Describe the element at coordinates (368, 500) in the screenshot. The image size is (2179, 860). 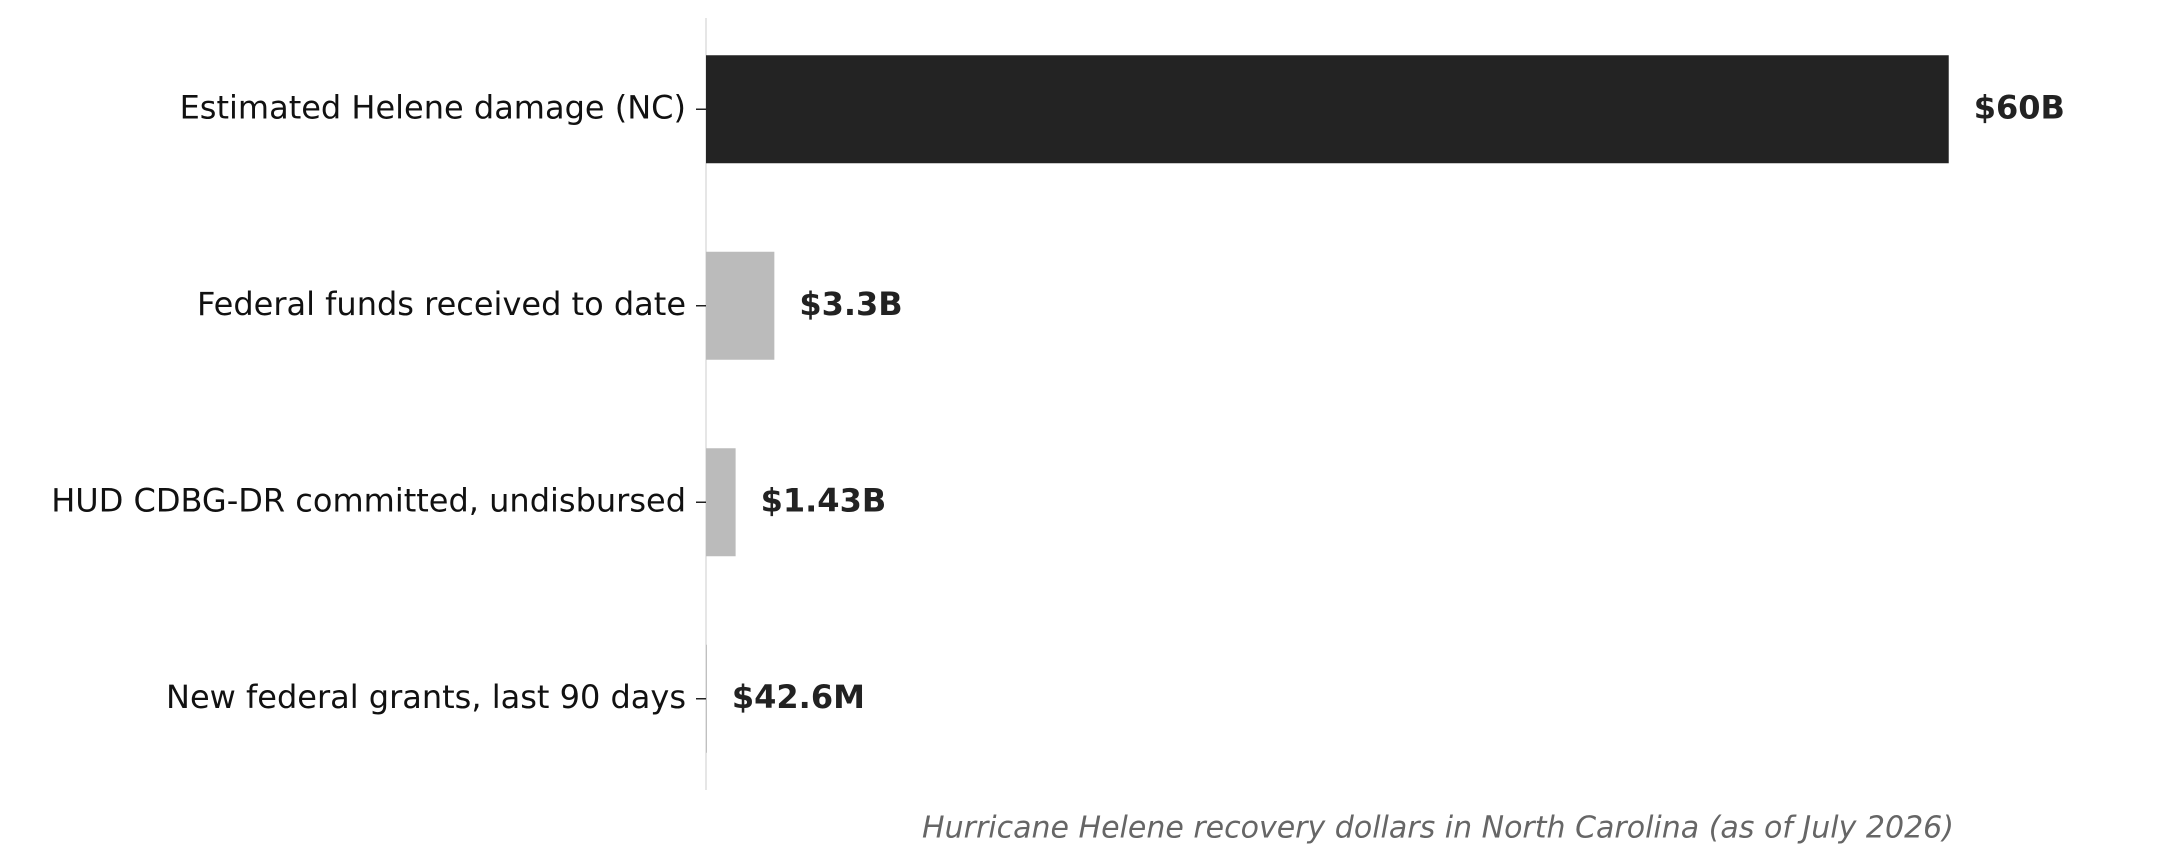
I see `y-tick-label: HUD CDBG-DR committed, undisbursed` at that location.